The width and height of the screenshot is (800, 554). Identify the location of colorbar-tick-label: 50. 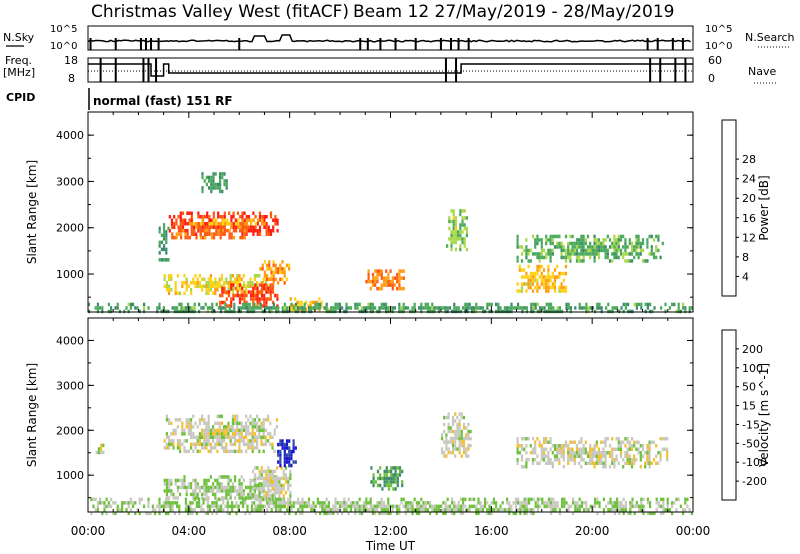
(749, 387).